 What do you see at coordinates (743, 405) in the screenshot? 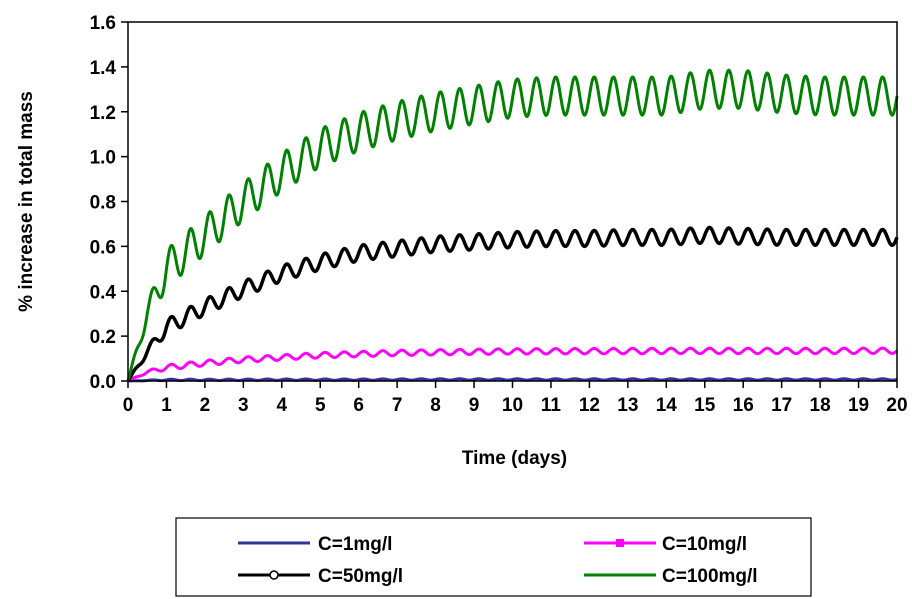
I see `x-tick-label: 16` at bounding box center [743, 405].